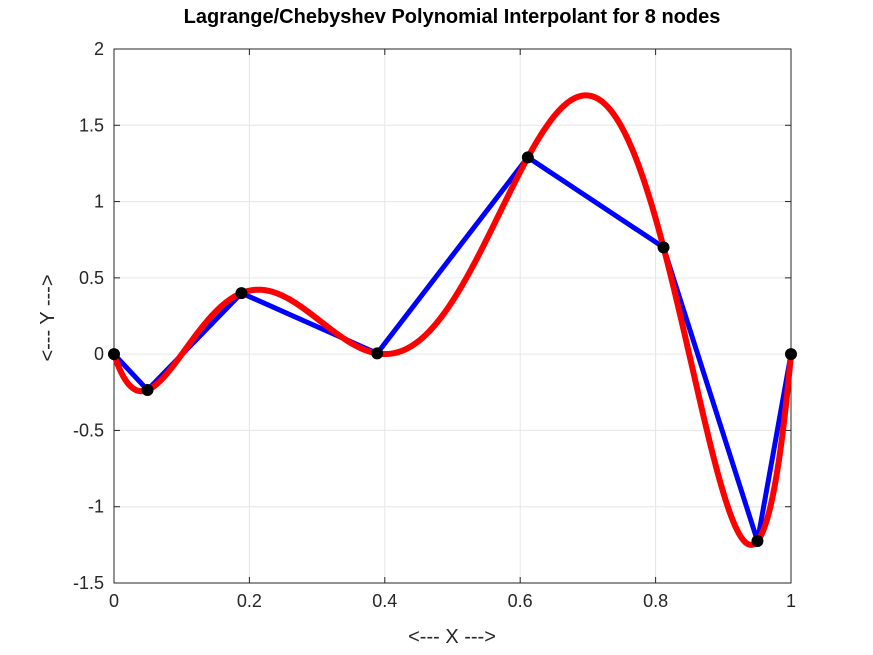 The width and height of the screenshot is (873, 655). I want to click on x-tick-label: 0.8, so click(655, 601).